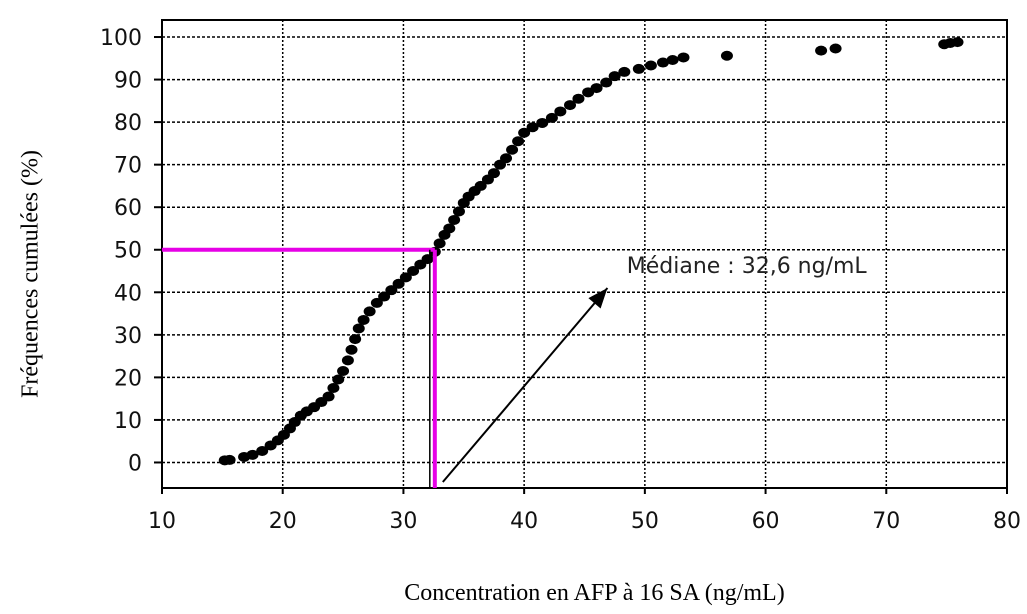  Describe the element at coordinates (524, 521) in the screenshot. I see `x-tick-label: 40` at that location.